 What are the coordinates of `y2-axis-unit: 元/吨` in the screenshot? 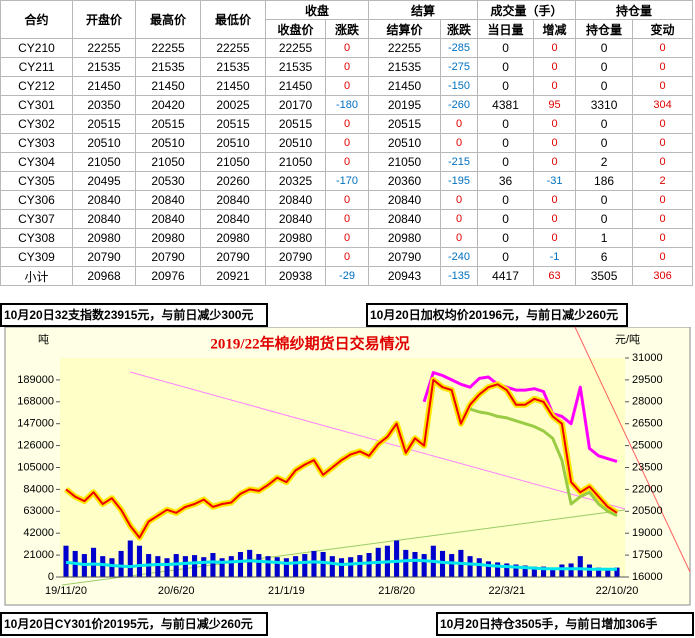 It's located at (627, 339).